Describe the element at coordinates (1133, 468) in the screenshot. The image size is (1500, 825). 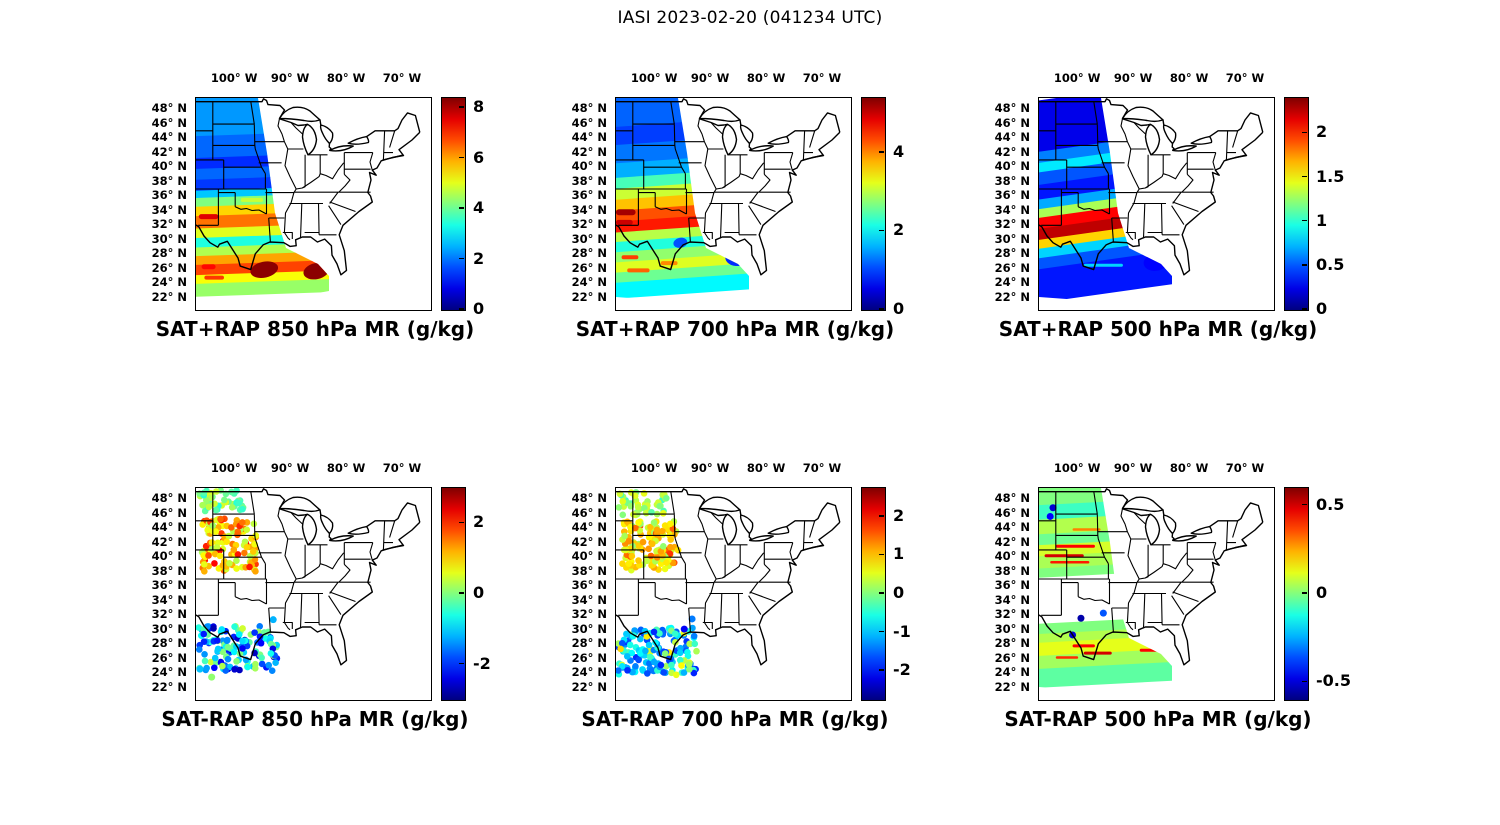
I see `lon-tick-label: 90° W` at that location.